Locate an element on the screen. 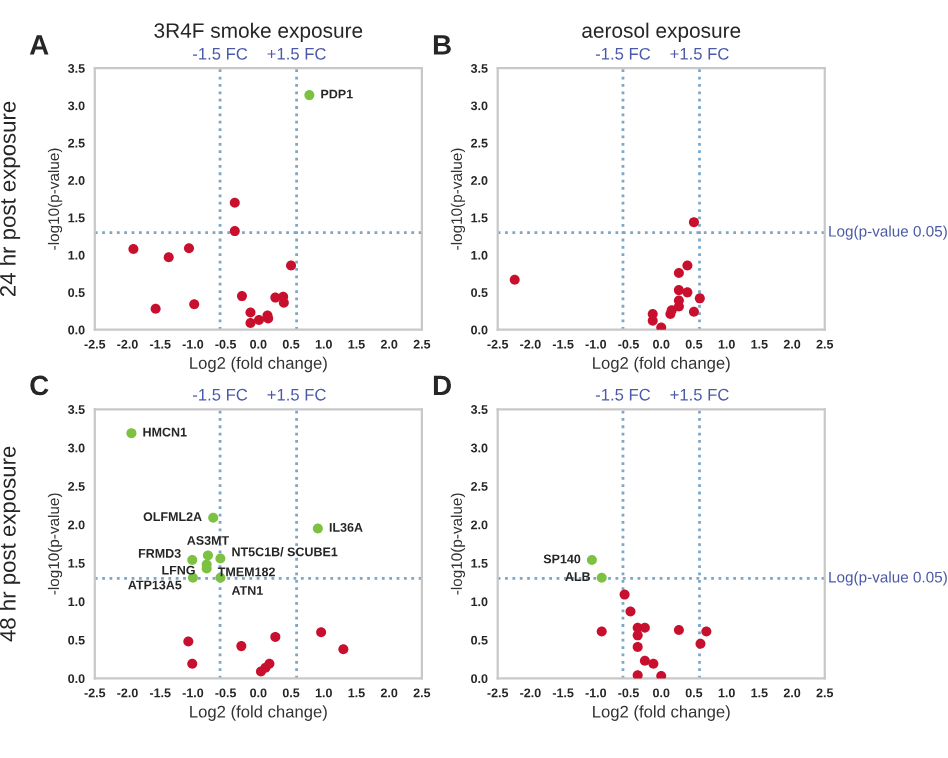 This screenshot has height=758, width=948. text: D is located at coordinates (442, 385).